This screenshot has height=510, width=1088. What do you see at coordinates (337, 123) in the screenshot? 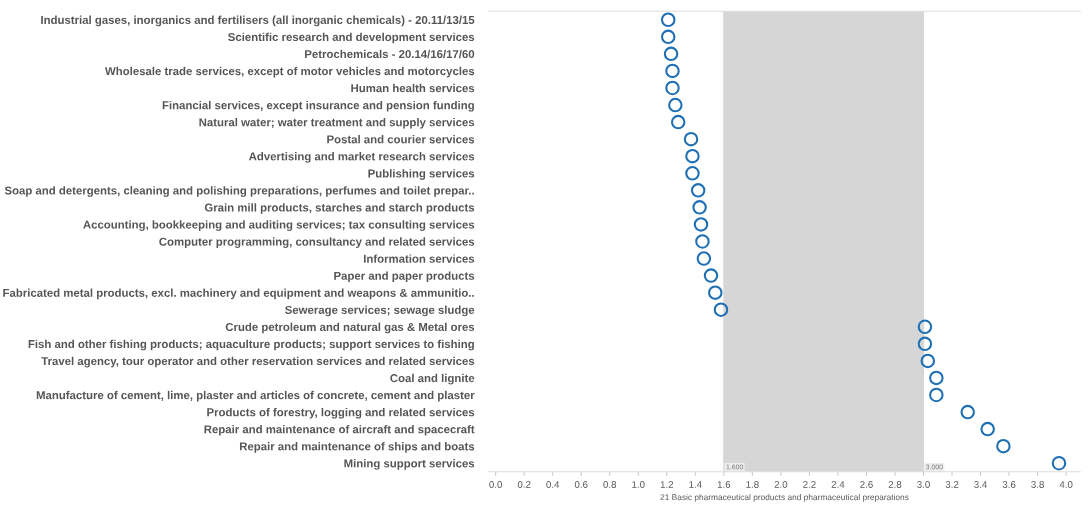
I see `y-tick-label: Natural water; water treatment and supply services` at bounding box center [337, 123].